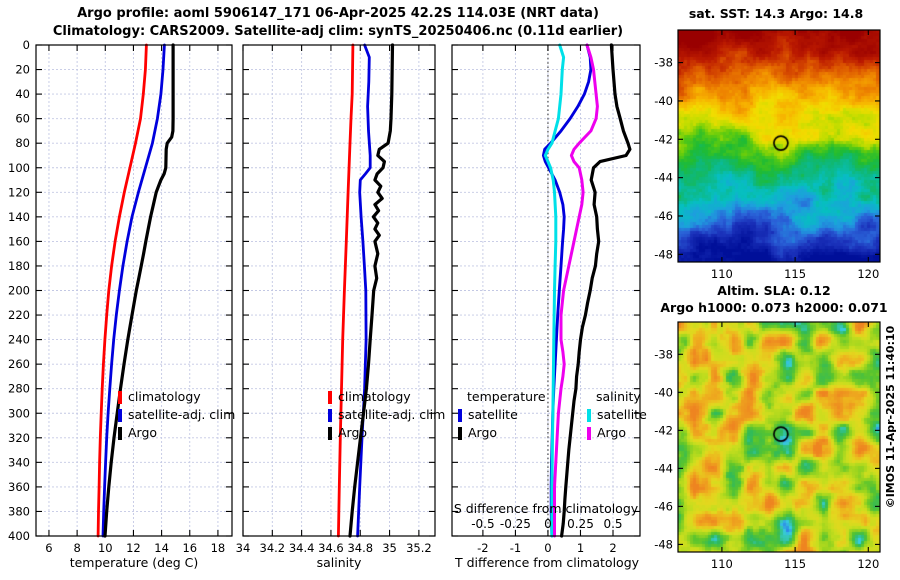 This screenshot has height=580, width=900. Describe the element at coordinates (76, 548) in the screenshot. I see `x-tick-label: 8` at that location.